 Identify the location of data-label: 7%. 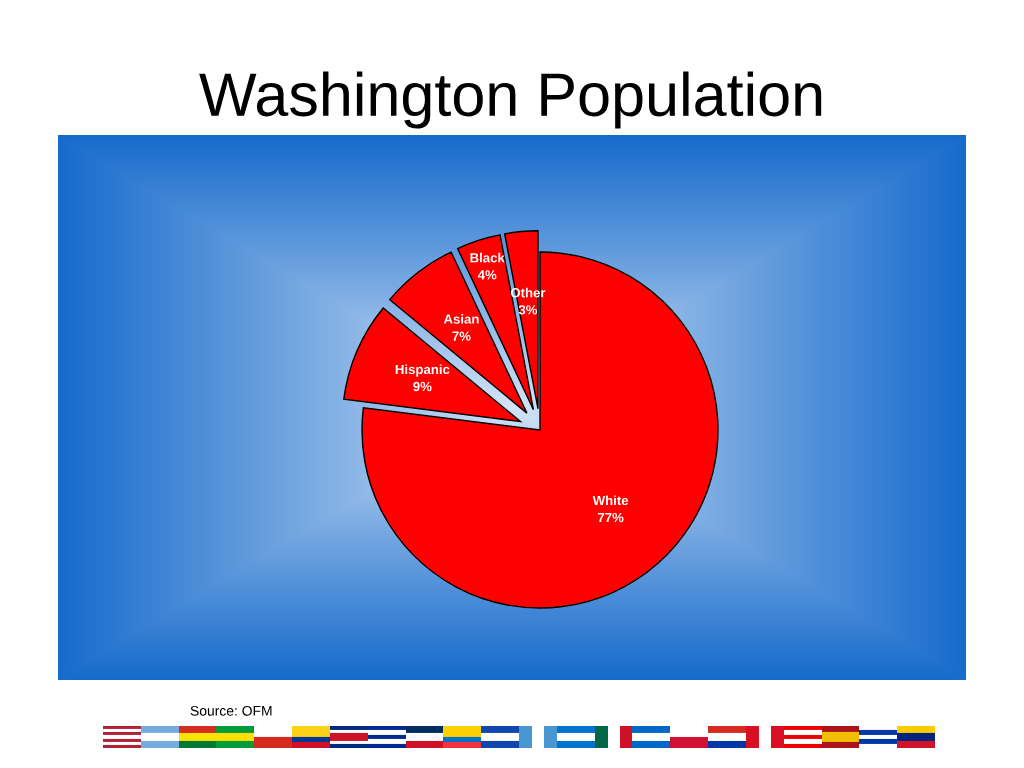
(461, 336).